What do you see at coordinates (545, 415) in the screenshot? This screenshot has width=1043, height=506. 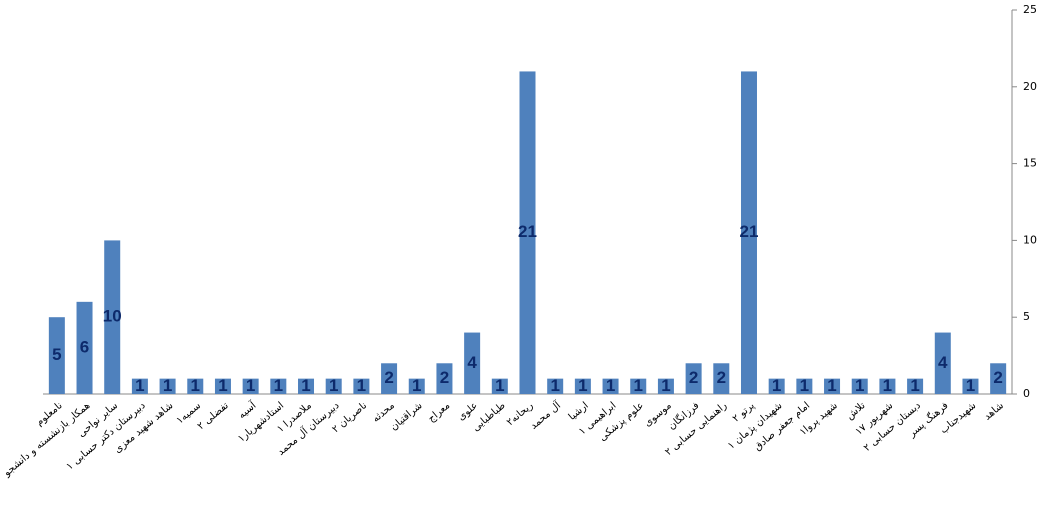 I see `x-tick-label: آل محمد` at bounding box center [545, 415].